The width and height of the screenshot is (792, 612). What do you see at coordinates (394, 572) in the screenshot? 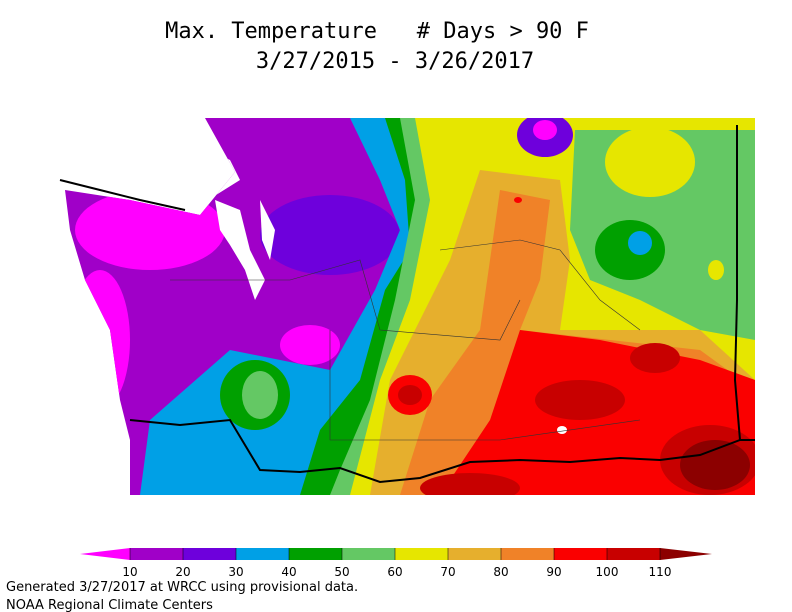
I see `legend-tick-label: 60` at bounding box center [394, 572].